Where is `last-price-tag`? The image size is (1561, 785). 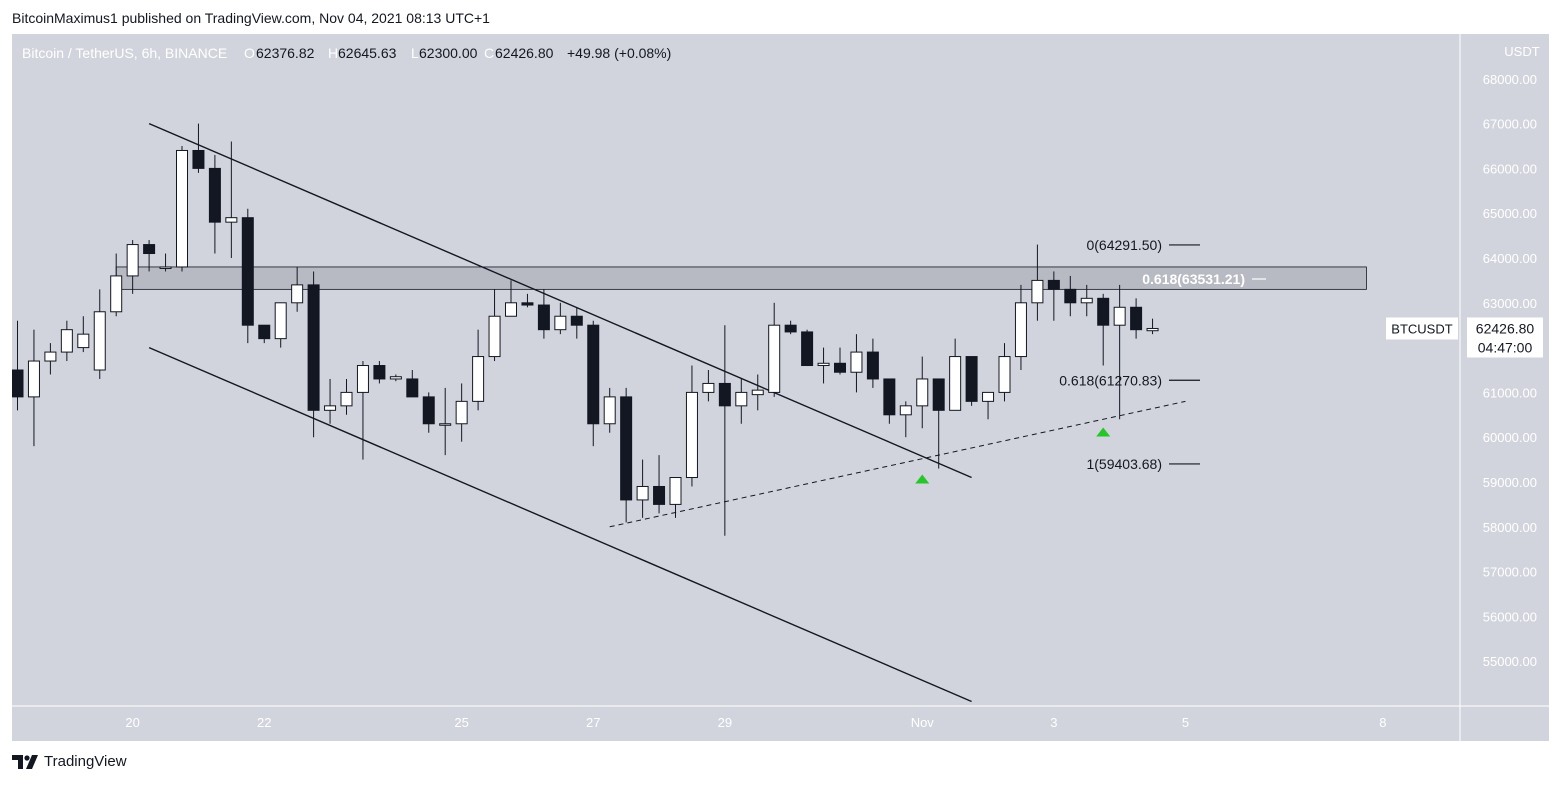 last-price-tag is located at coordinates (1505, 337).